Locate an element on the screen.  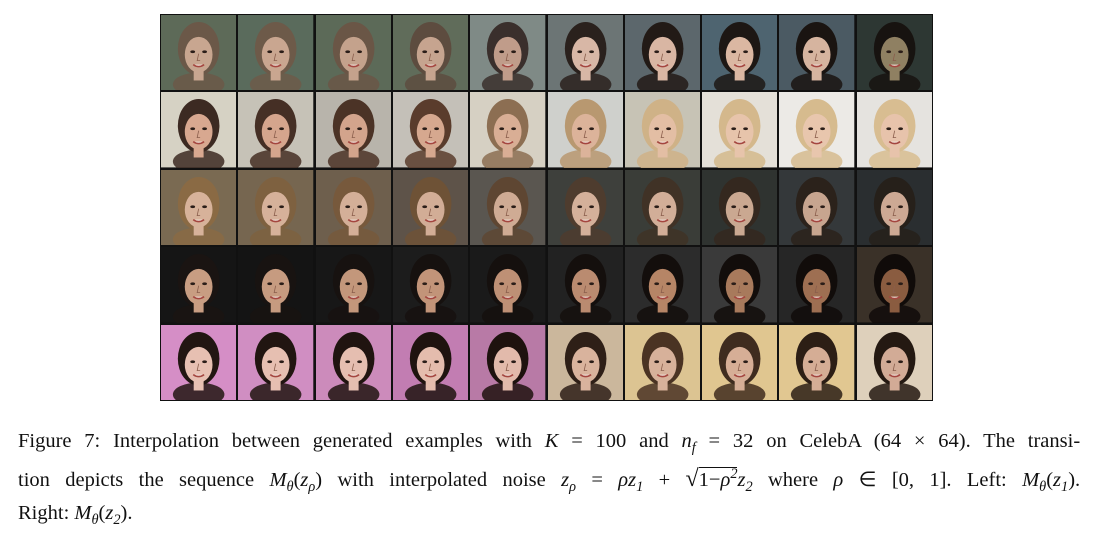
figure-label: Figure 7: is located at coordinates (59, 441).